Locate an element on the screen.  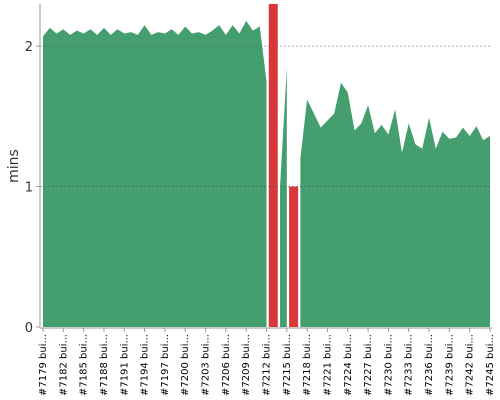
y-tick-label: 2 is located at coordinates (29, 47).